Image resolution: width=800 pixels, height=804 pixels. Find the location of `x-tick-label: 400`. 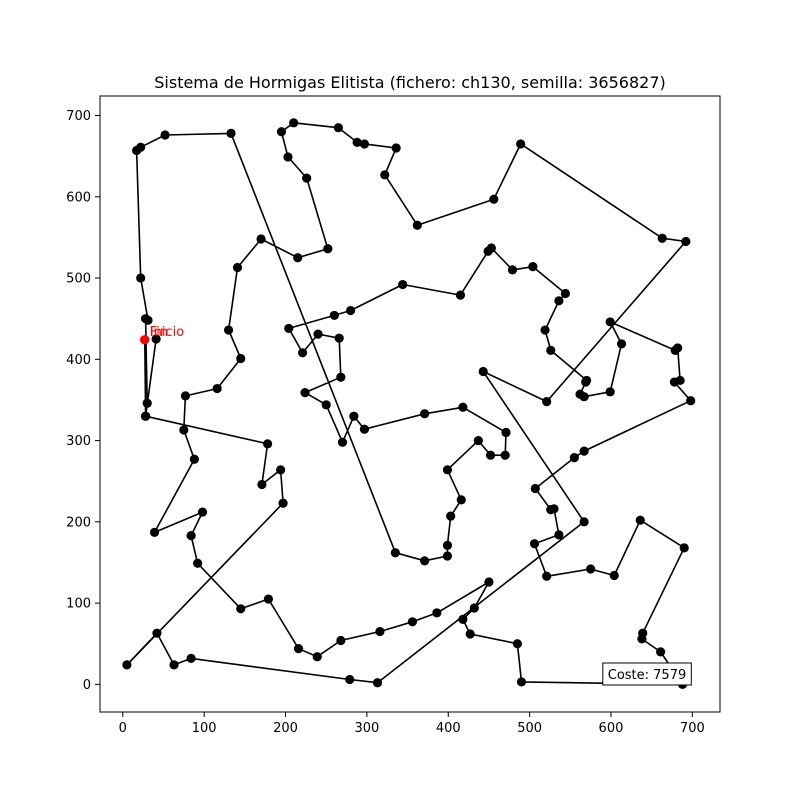

x-tick-label: 400 is located at coordinates (448, 728).